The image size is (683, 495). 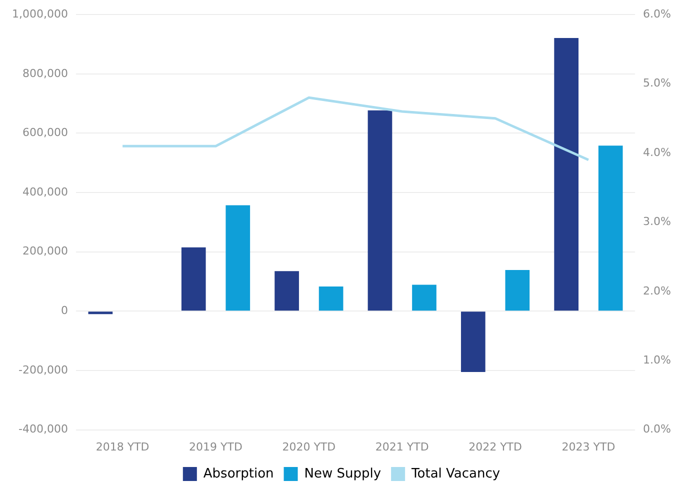 What do you see at coordinates (309, 447) in the screenshot?
I see `x-tick-label: 2020 YTD` at bounding box center [309, 447].